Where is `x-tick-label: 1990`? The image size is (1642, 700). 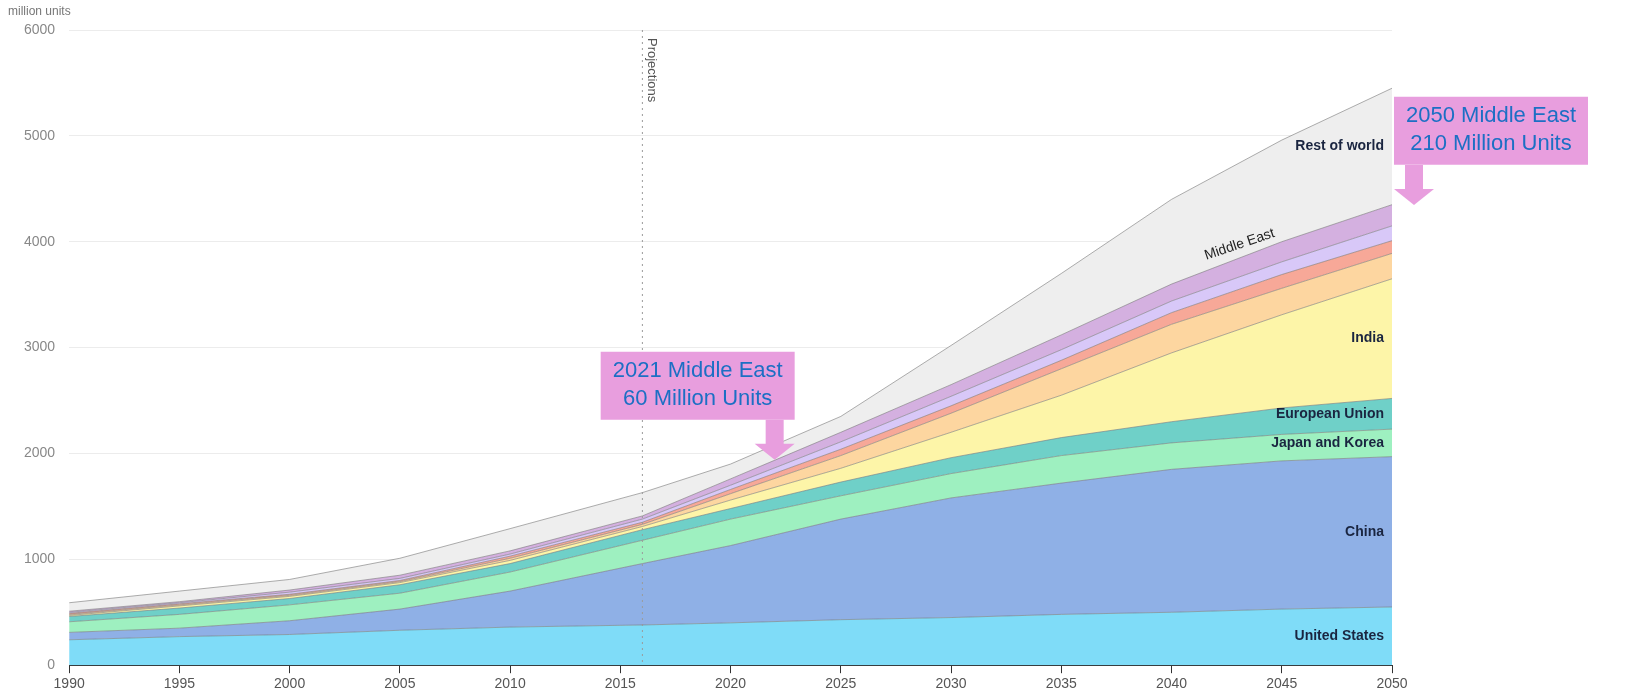
x-tick-label: 1990 is located at coordinates (69, 683).